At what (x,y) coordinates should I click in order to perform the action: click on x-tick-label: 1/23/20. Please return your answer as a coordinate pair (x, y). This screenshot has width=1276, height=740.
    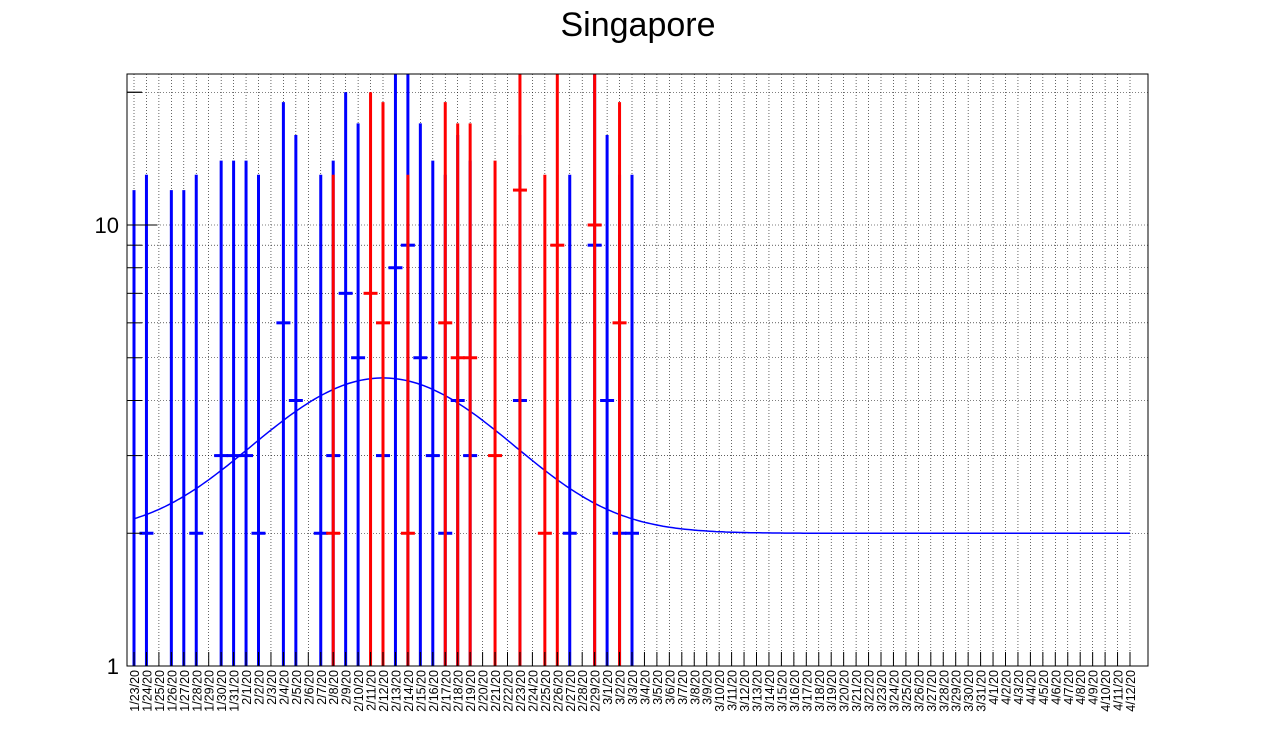
    Looking at the image, I should click on (135, 691).